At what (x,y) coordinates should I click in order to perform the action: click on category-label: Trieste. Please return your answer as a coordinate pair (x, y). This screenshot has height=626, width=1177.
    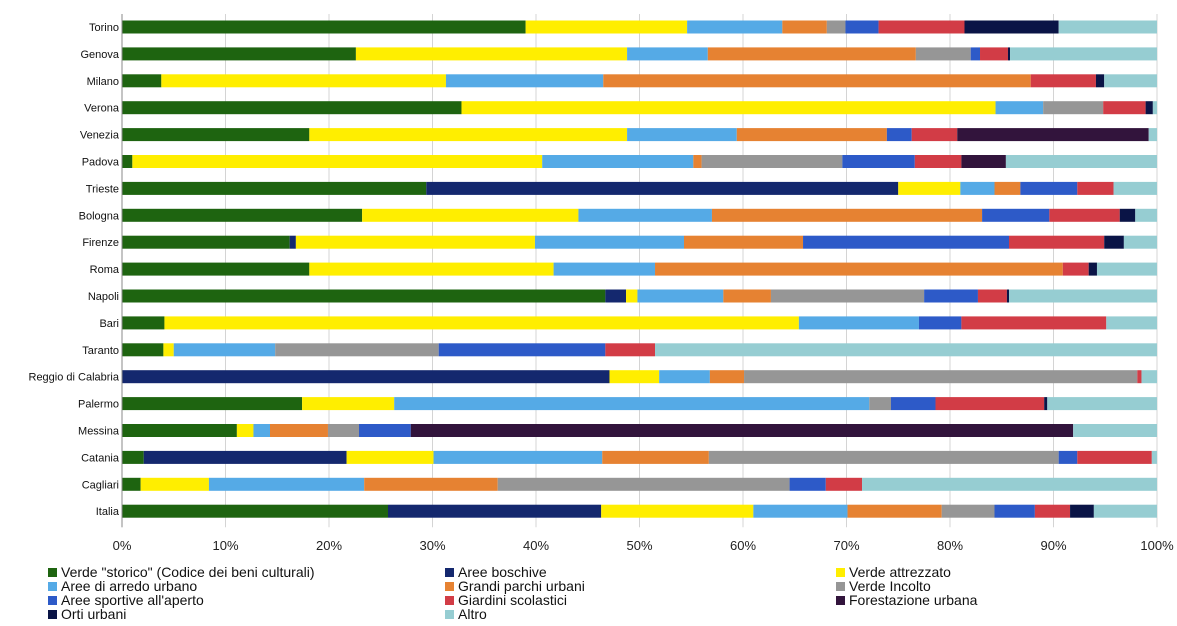
    Looking at the image, I should click on (102, 189).